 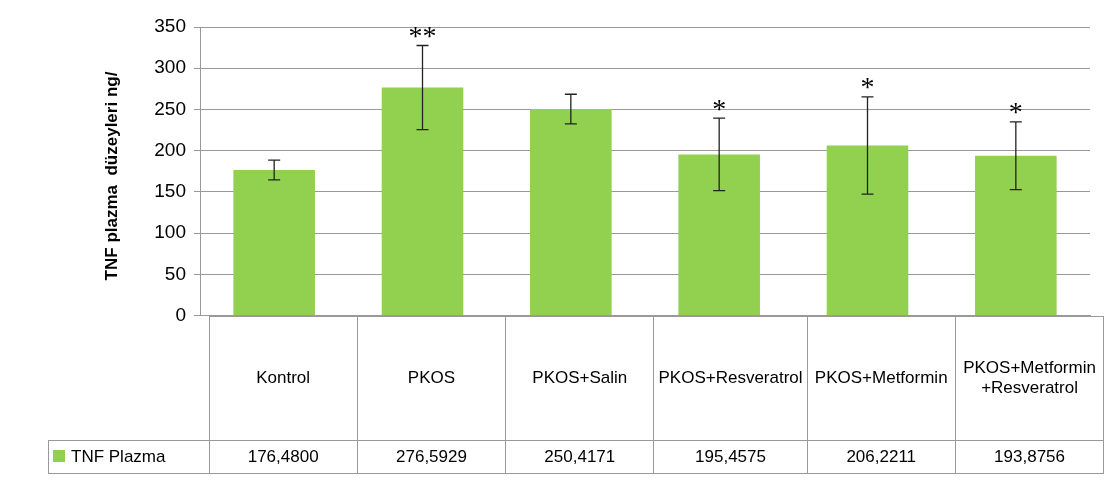 What do you see at coordinates (112, 176) in the screenshot?
I see `y-axis-title: TNF plazma düzeyleri ng/` at bounding box center [112, 176].